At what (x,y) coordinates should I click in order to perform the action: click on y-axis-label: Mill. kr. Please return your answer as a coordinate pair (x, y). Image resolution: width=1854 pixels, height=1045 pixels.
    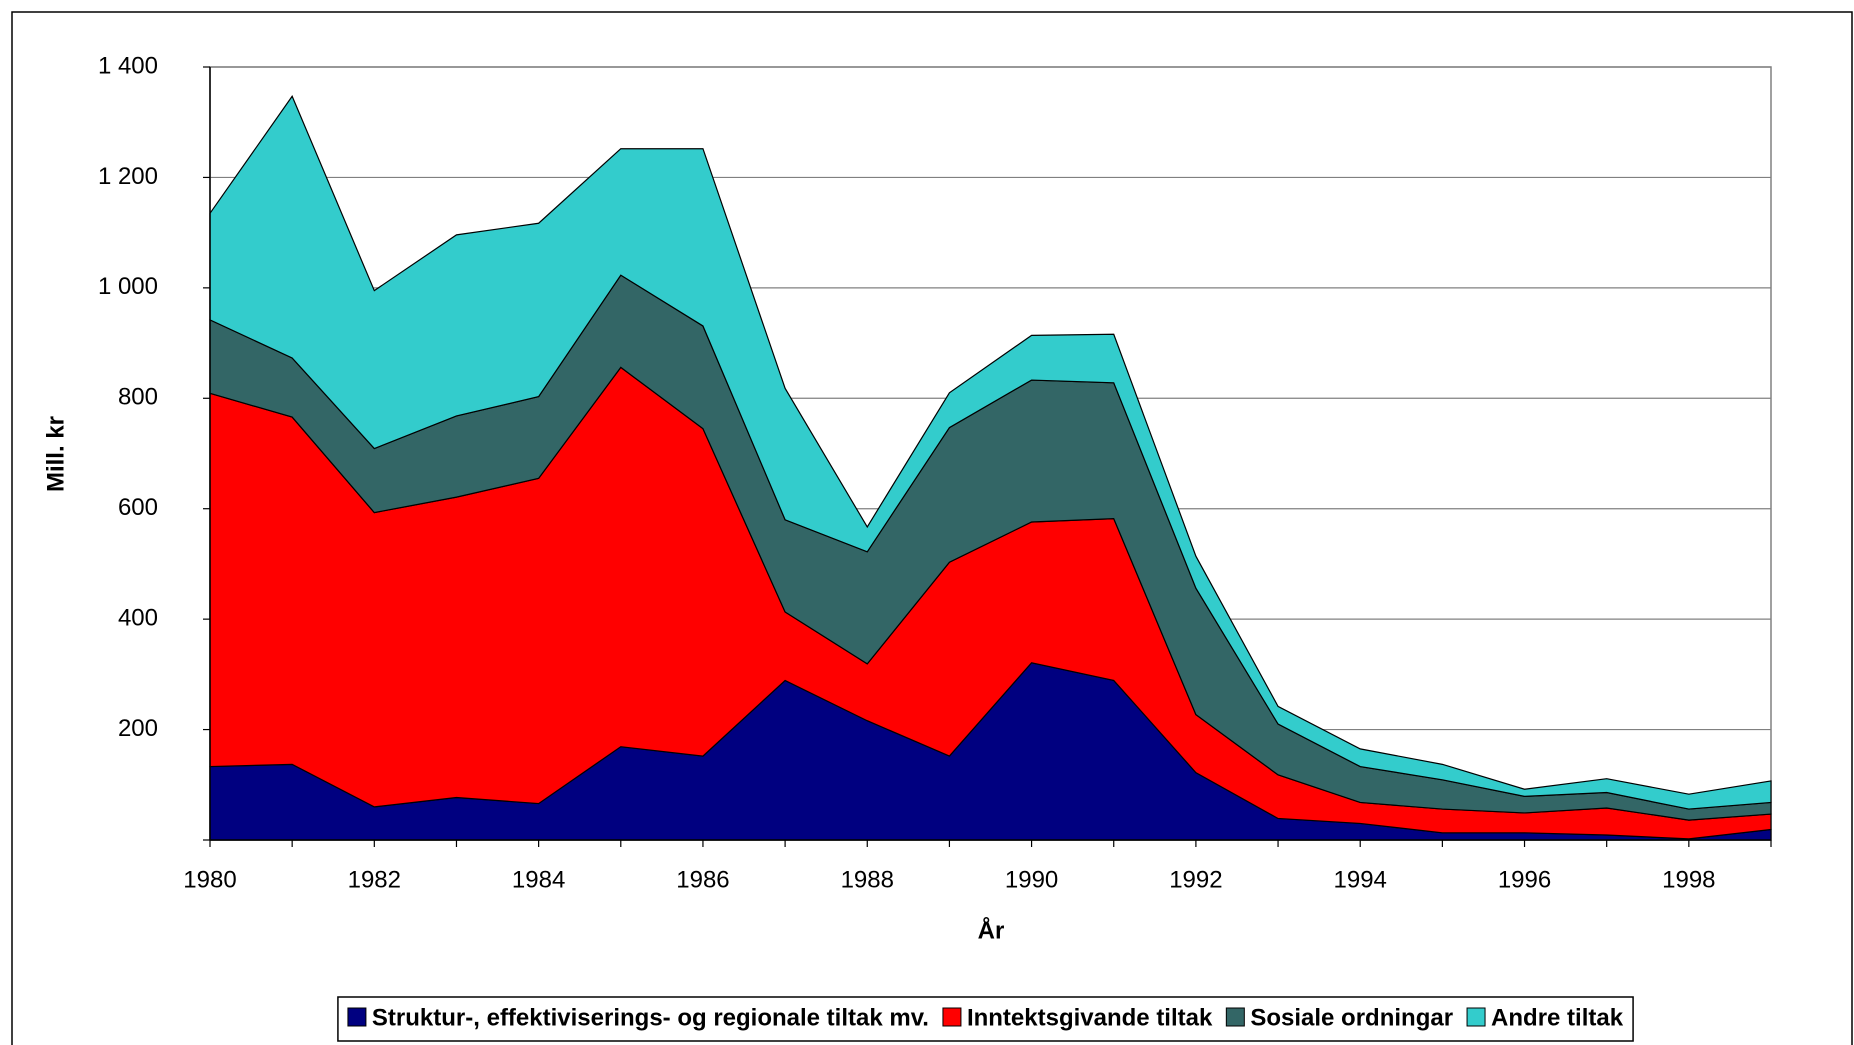
    Looking at the image, I should click on (55, 454).